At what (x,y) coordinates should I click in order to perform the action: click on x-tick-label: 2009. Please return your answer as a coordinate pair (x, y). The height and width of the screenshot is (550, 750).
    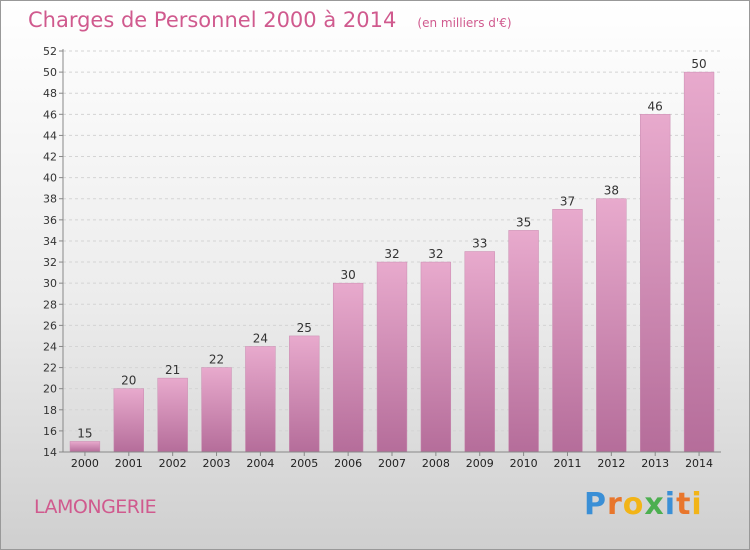
    Looking at the image, I should click on (480, 463).